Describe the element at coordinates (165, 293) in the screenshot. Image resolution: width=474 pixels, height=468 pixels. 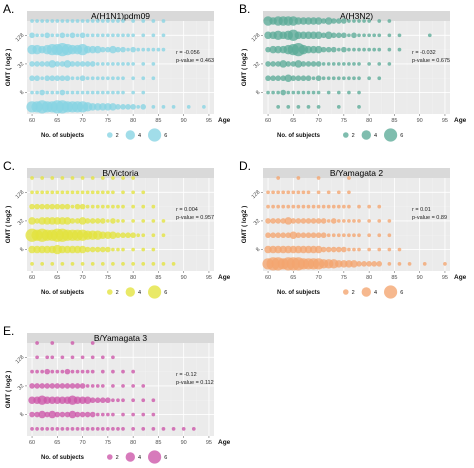
I see `legend-label: 6` at that location.